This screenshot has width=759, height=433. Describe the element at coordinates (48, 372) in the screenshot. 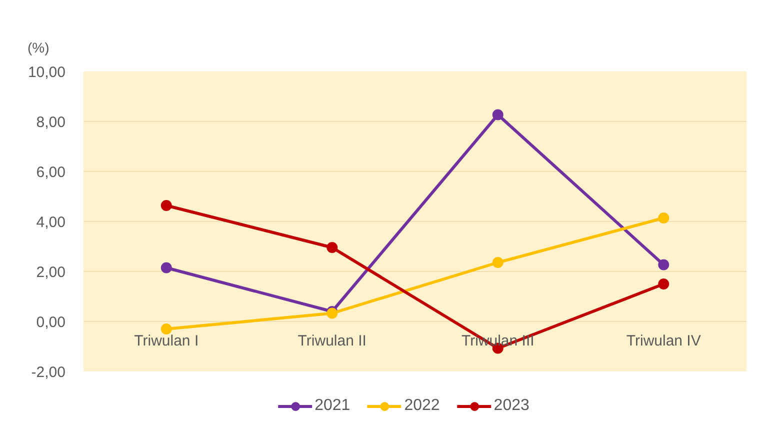

I see `y-tick-label: -2,00` at that location.